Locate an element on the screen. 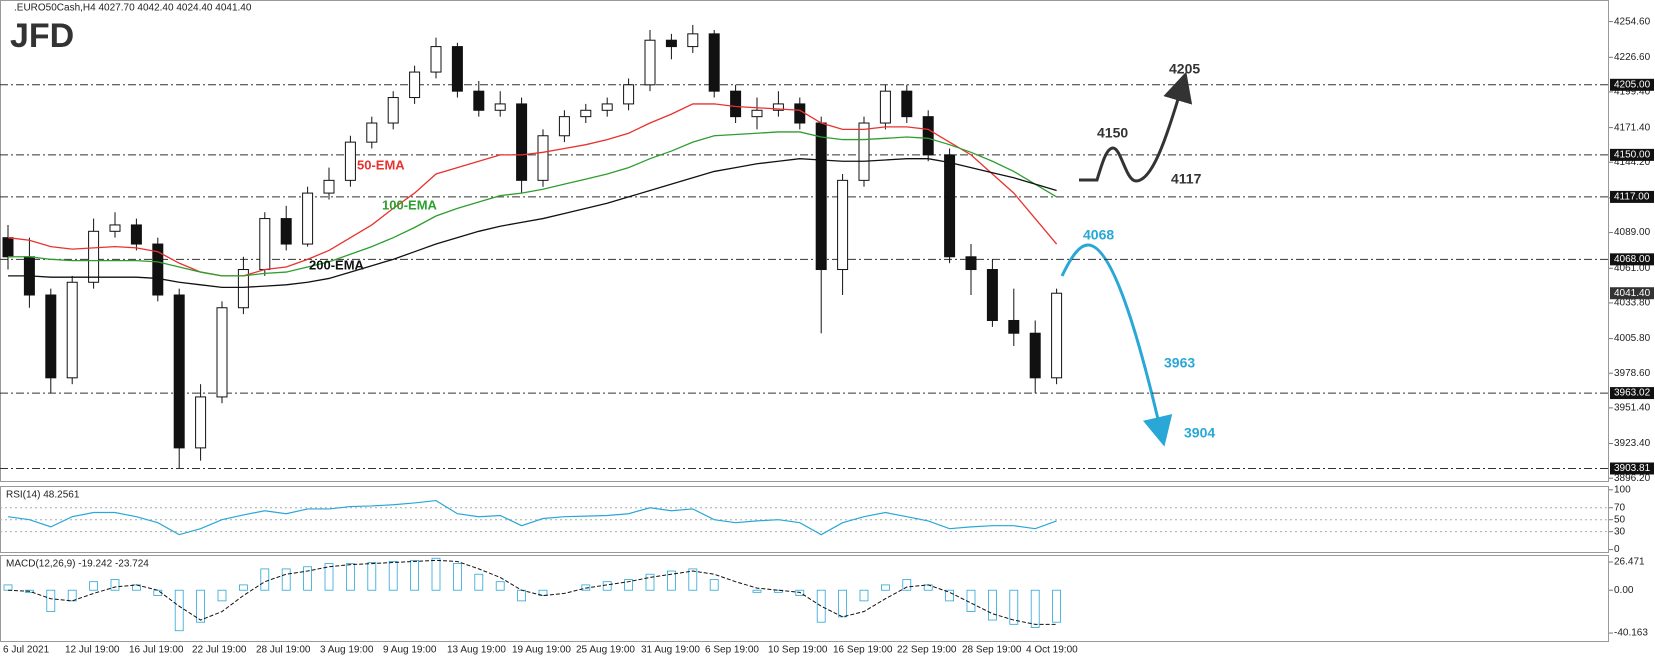  x-tick-label: 13 Aug 19:00 is located at coordinates (476, 650).